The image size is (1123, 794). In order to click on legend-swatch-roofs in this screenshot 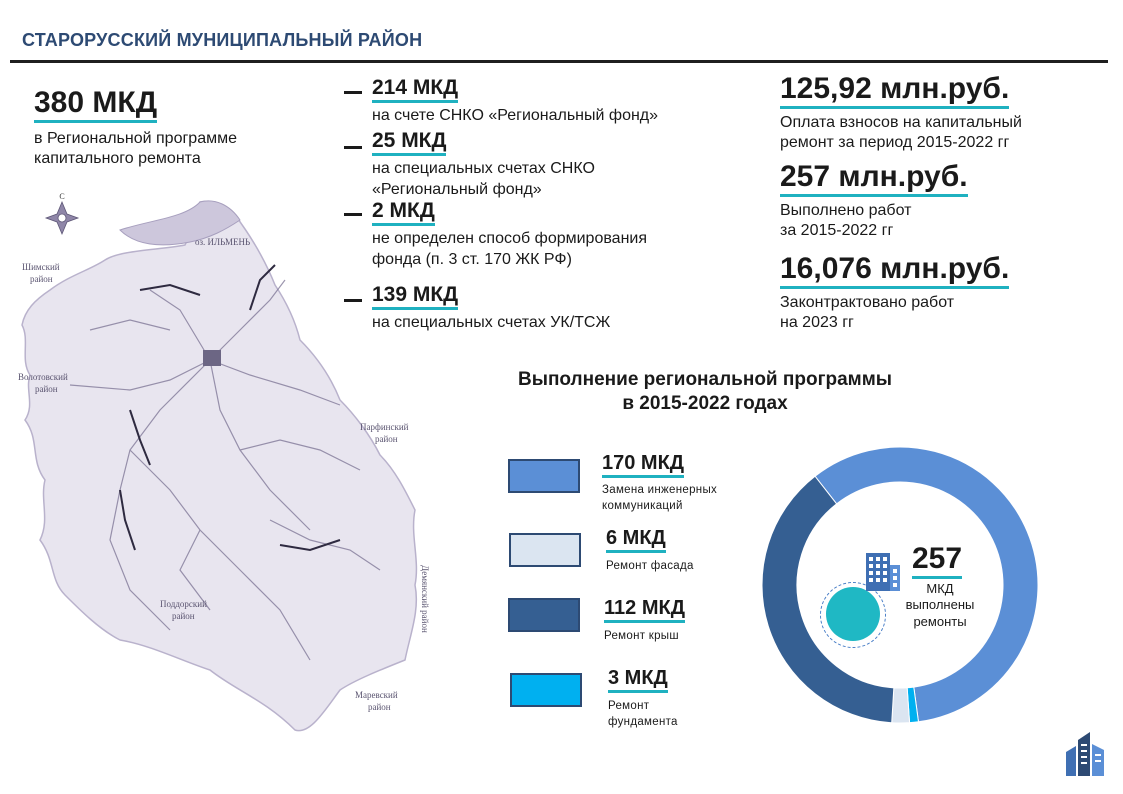, I will do `click(544, 615)`.